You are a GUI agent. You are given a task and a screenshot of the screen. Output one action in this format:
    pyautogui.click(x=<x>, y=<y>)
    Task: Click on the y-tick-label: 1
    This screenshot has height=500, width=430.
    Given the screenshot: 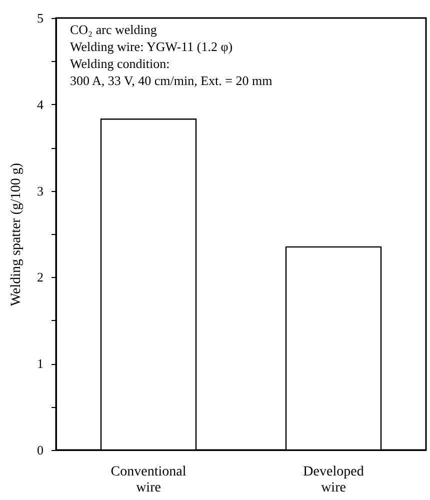 What is the action you would take?
    pyautogui.click(x=40, y=364)
    